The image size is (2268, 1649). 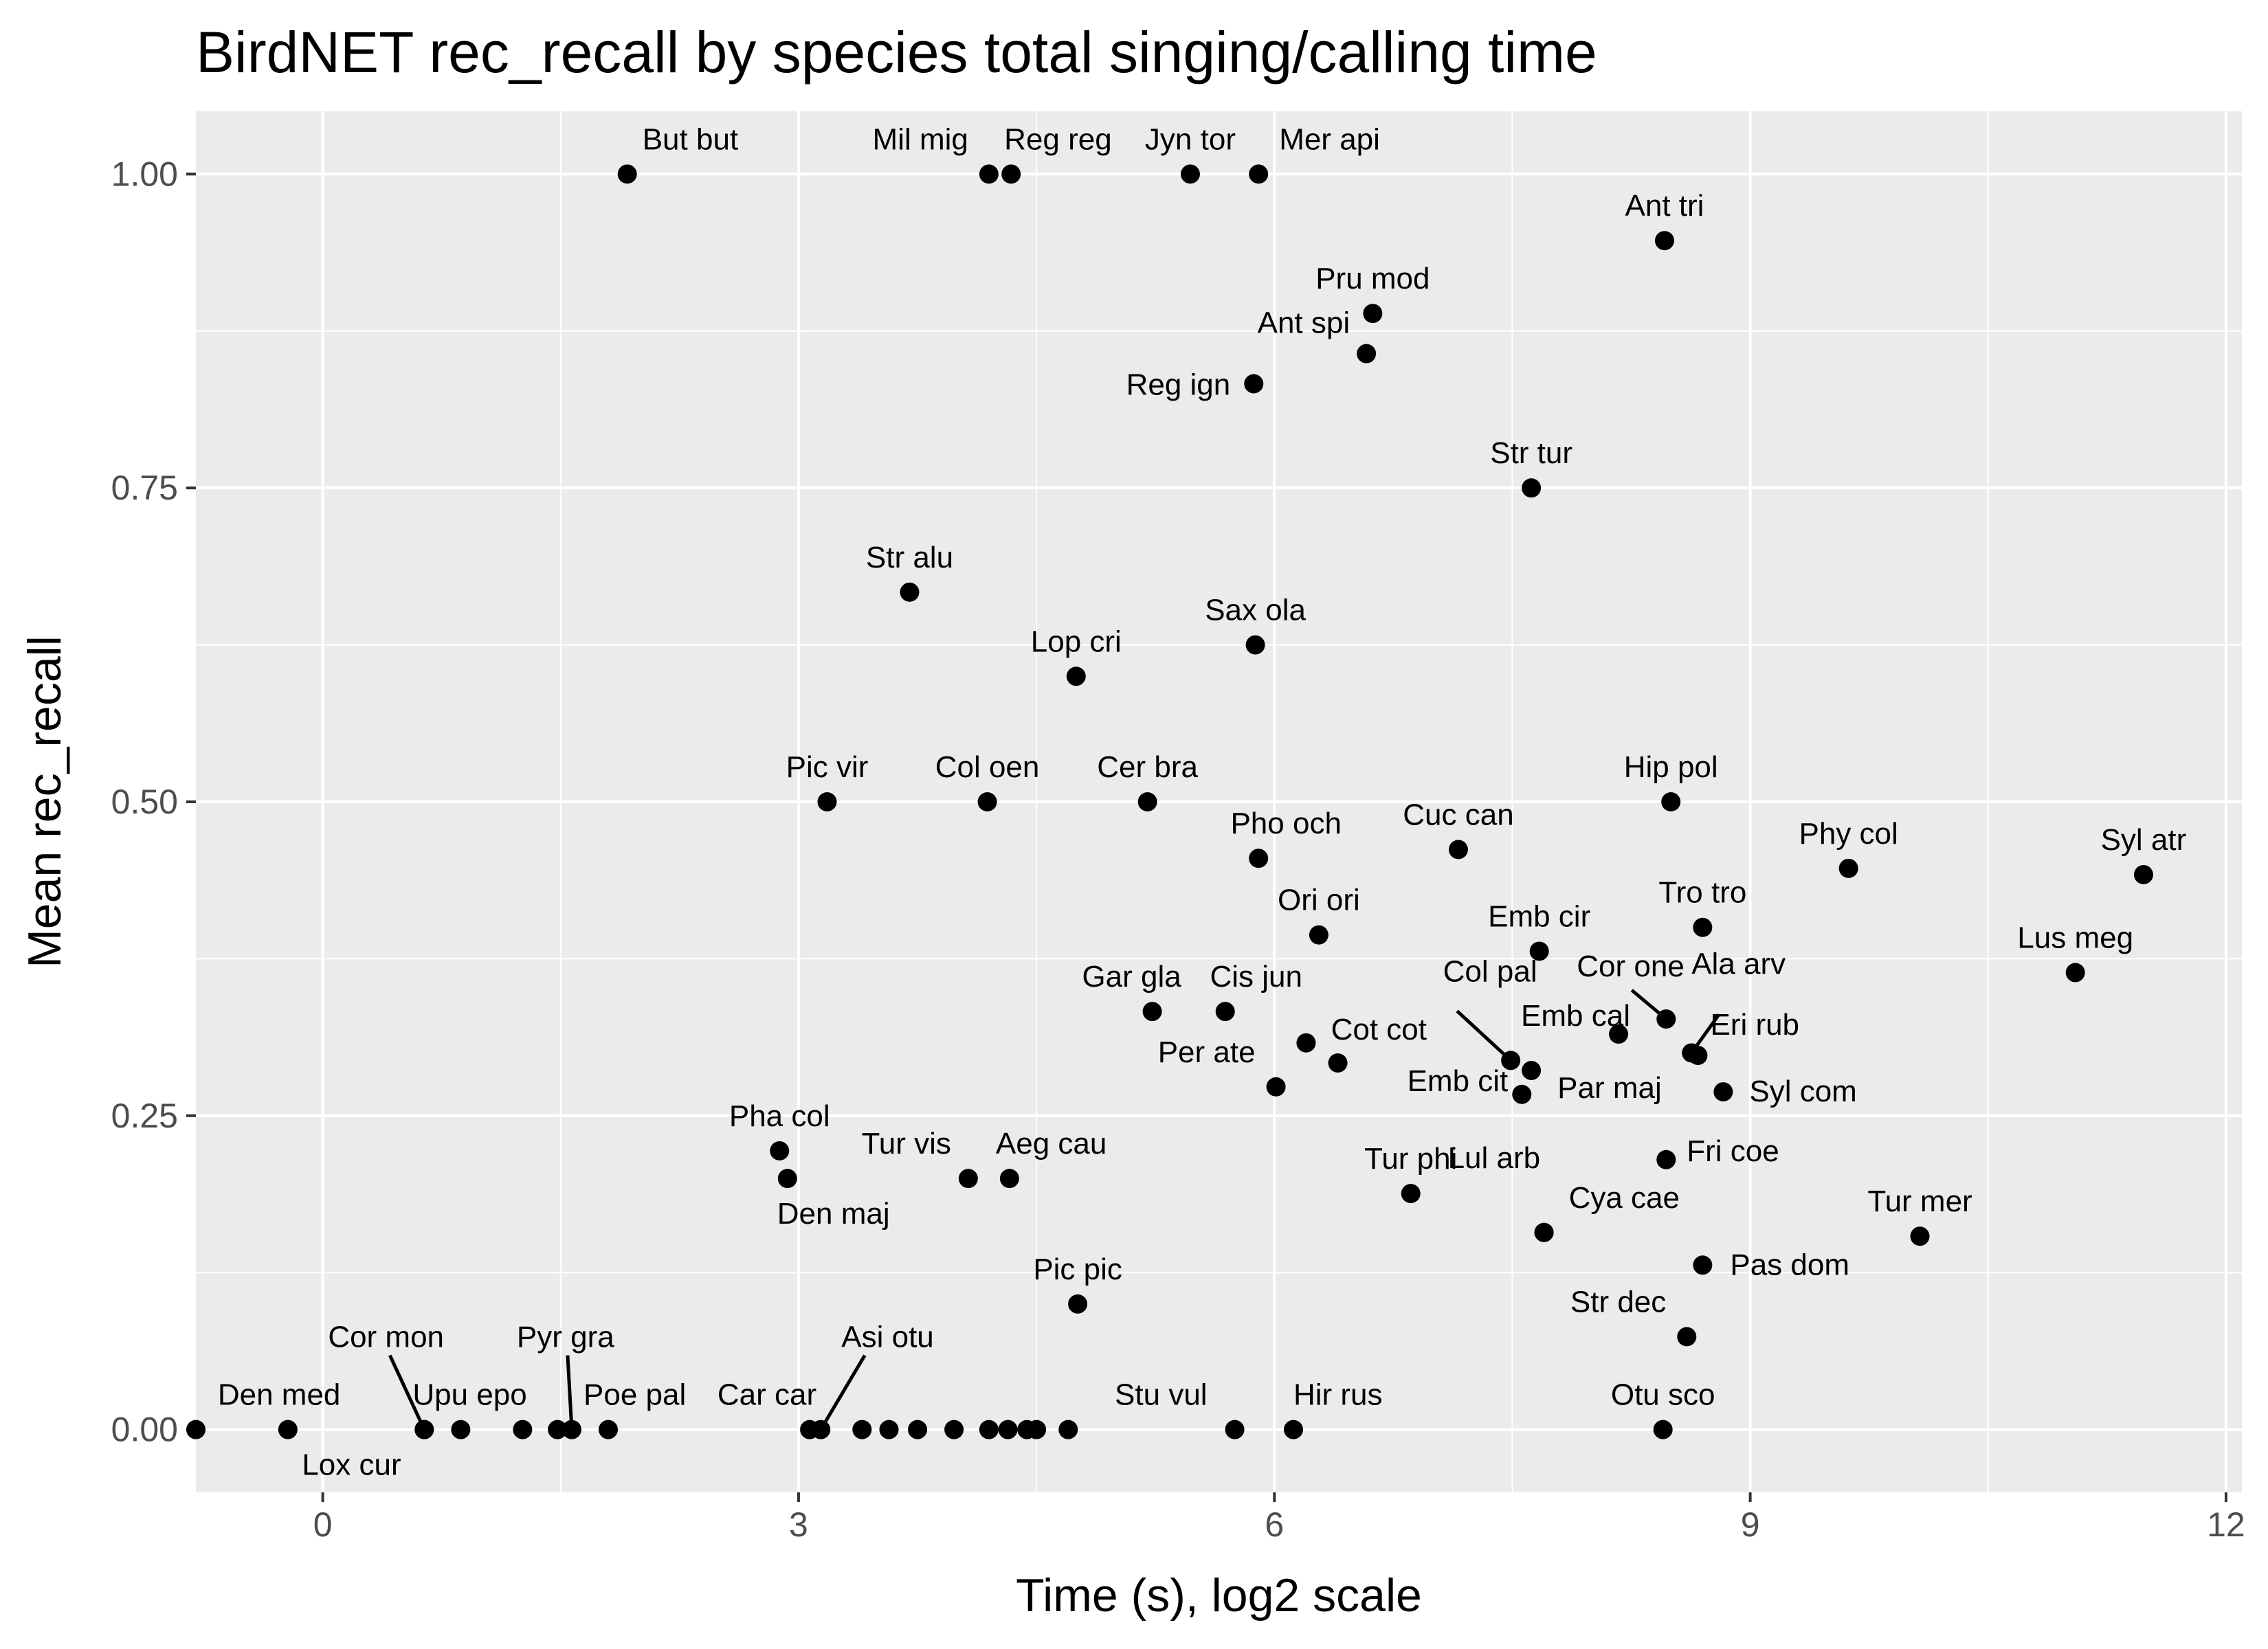 What do you see at coordinates (1274, 1525) in the screenshot?
I see `x-tick-label: 6` at bounding box center [1274, 1525].